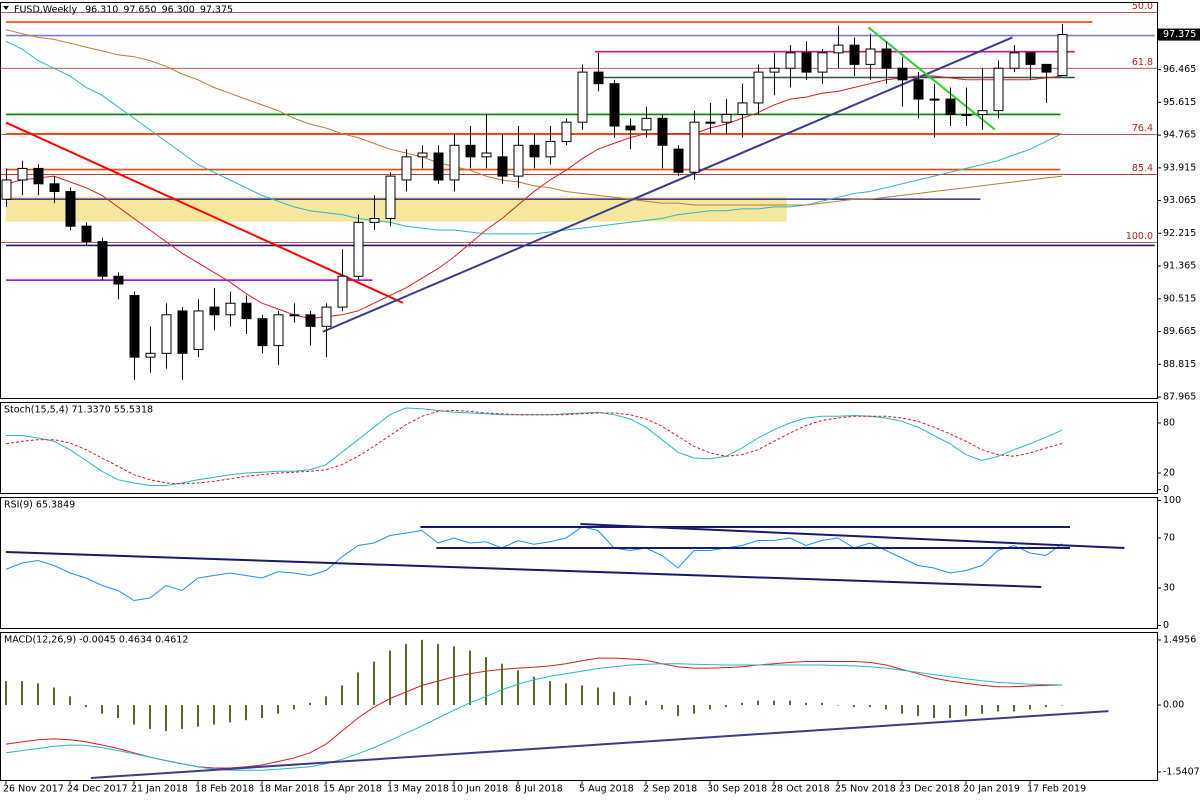  What do you see at coordinates (1169, 423) in the screenshot?
I see `y-tick-label: 80` at bounding box center [1169, 423].